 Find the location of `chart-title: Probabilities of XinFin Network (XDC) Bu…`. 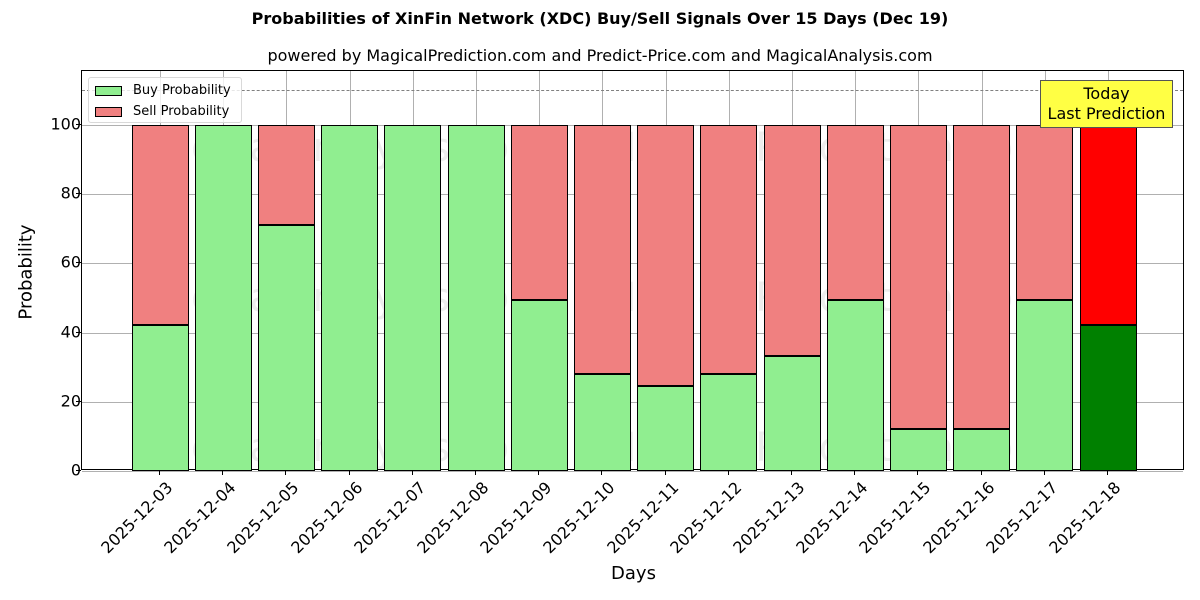

chart-title: Probabilities of XinFin Network (XDC) Bu… is located at coordinates (600, 18).